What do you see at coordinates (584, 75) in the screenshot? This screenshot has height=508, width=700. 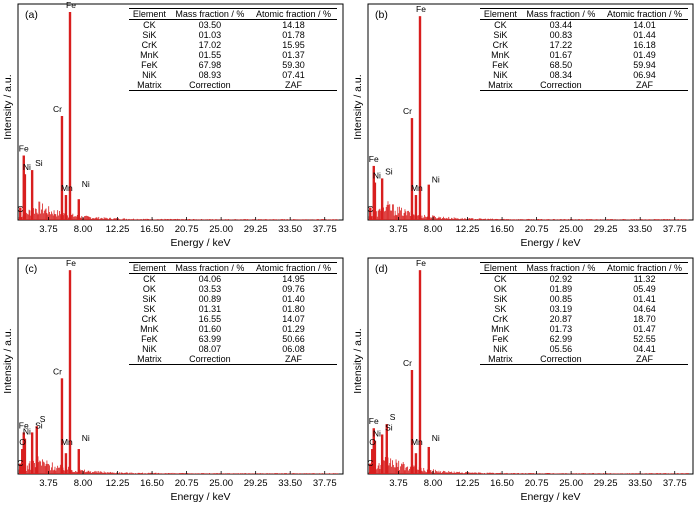 I see `table-row: NiK 08.34 06.94` at bounding box center [584, 75].